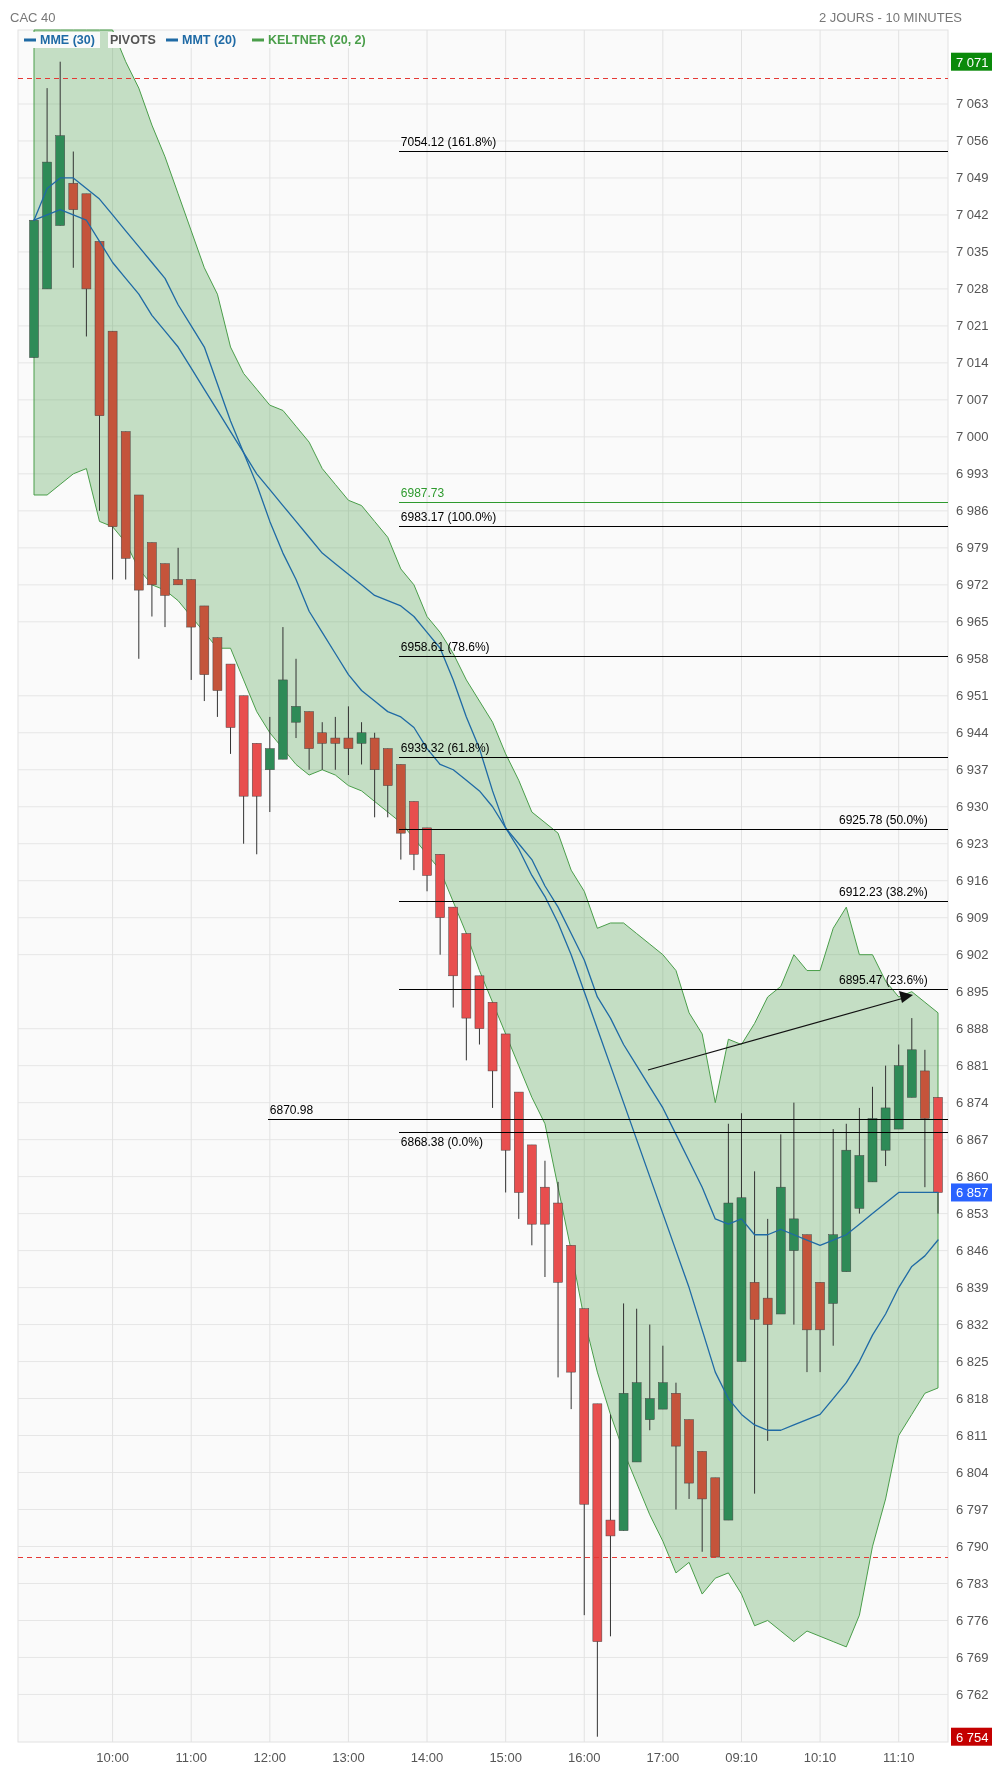 This screenshot has width=1000, height=1774. Describe the element at coordinates (972, 1362) in the screenshot. I see `y-tick-label: 6 825` at that location.